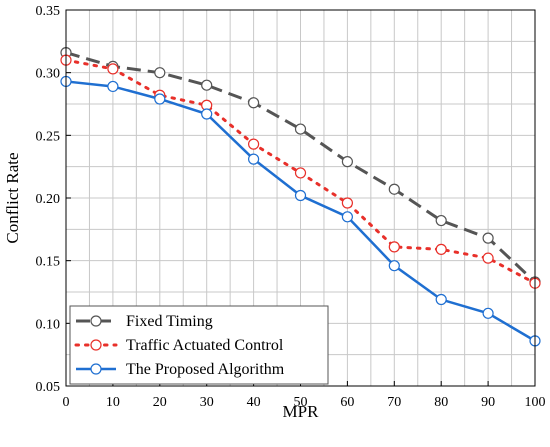 The image size is (550, 447). I want to click on x-tick-label: 60, so click(347, 402).